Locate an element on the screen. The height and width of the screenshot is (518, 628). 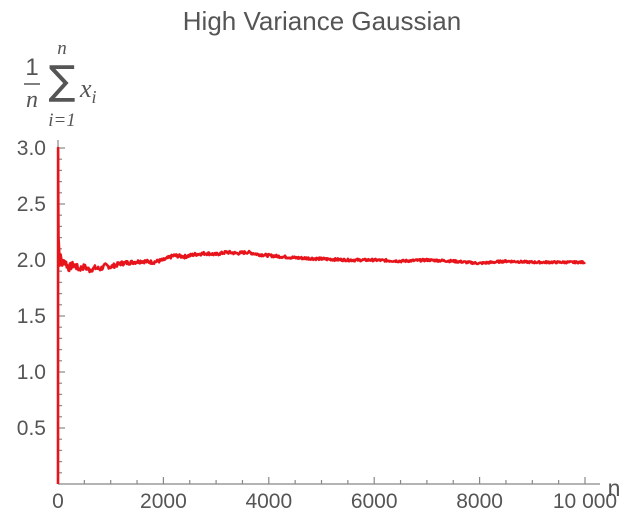
y-tick-label: 0.5 is located at coordinates (31, 428).